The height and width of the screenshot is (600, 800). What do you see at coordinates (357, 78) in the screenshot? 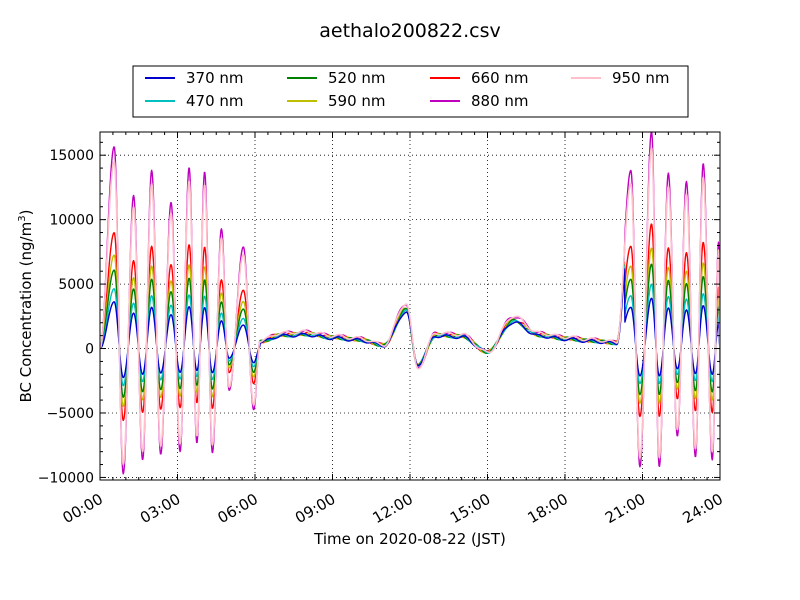
I see `legend-label-2: 520 nm` at bounding box center [357, 78].